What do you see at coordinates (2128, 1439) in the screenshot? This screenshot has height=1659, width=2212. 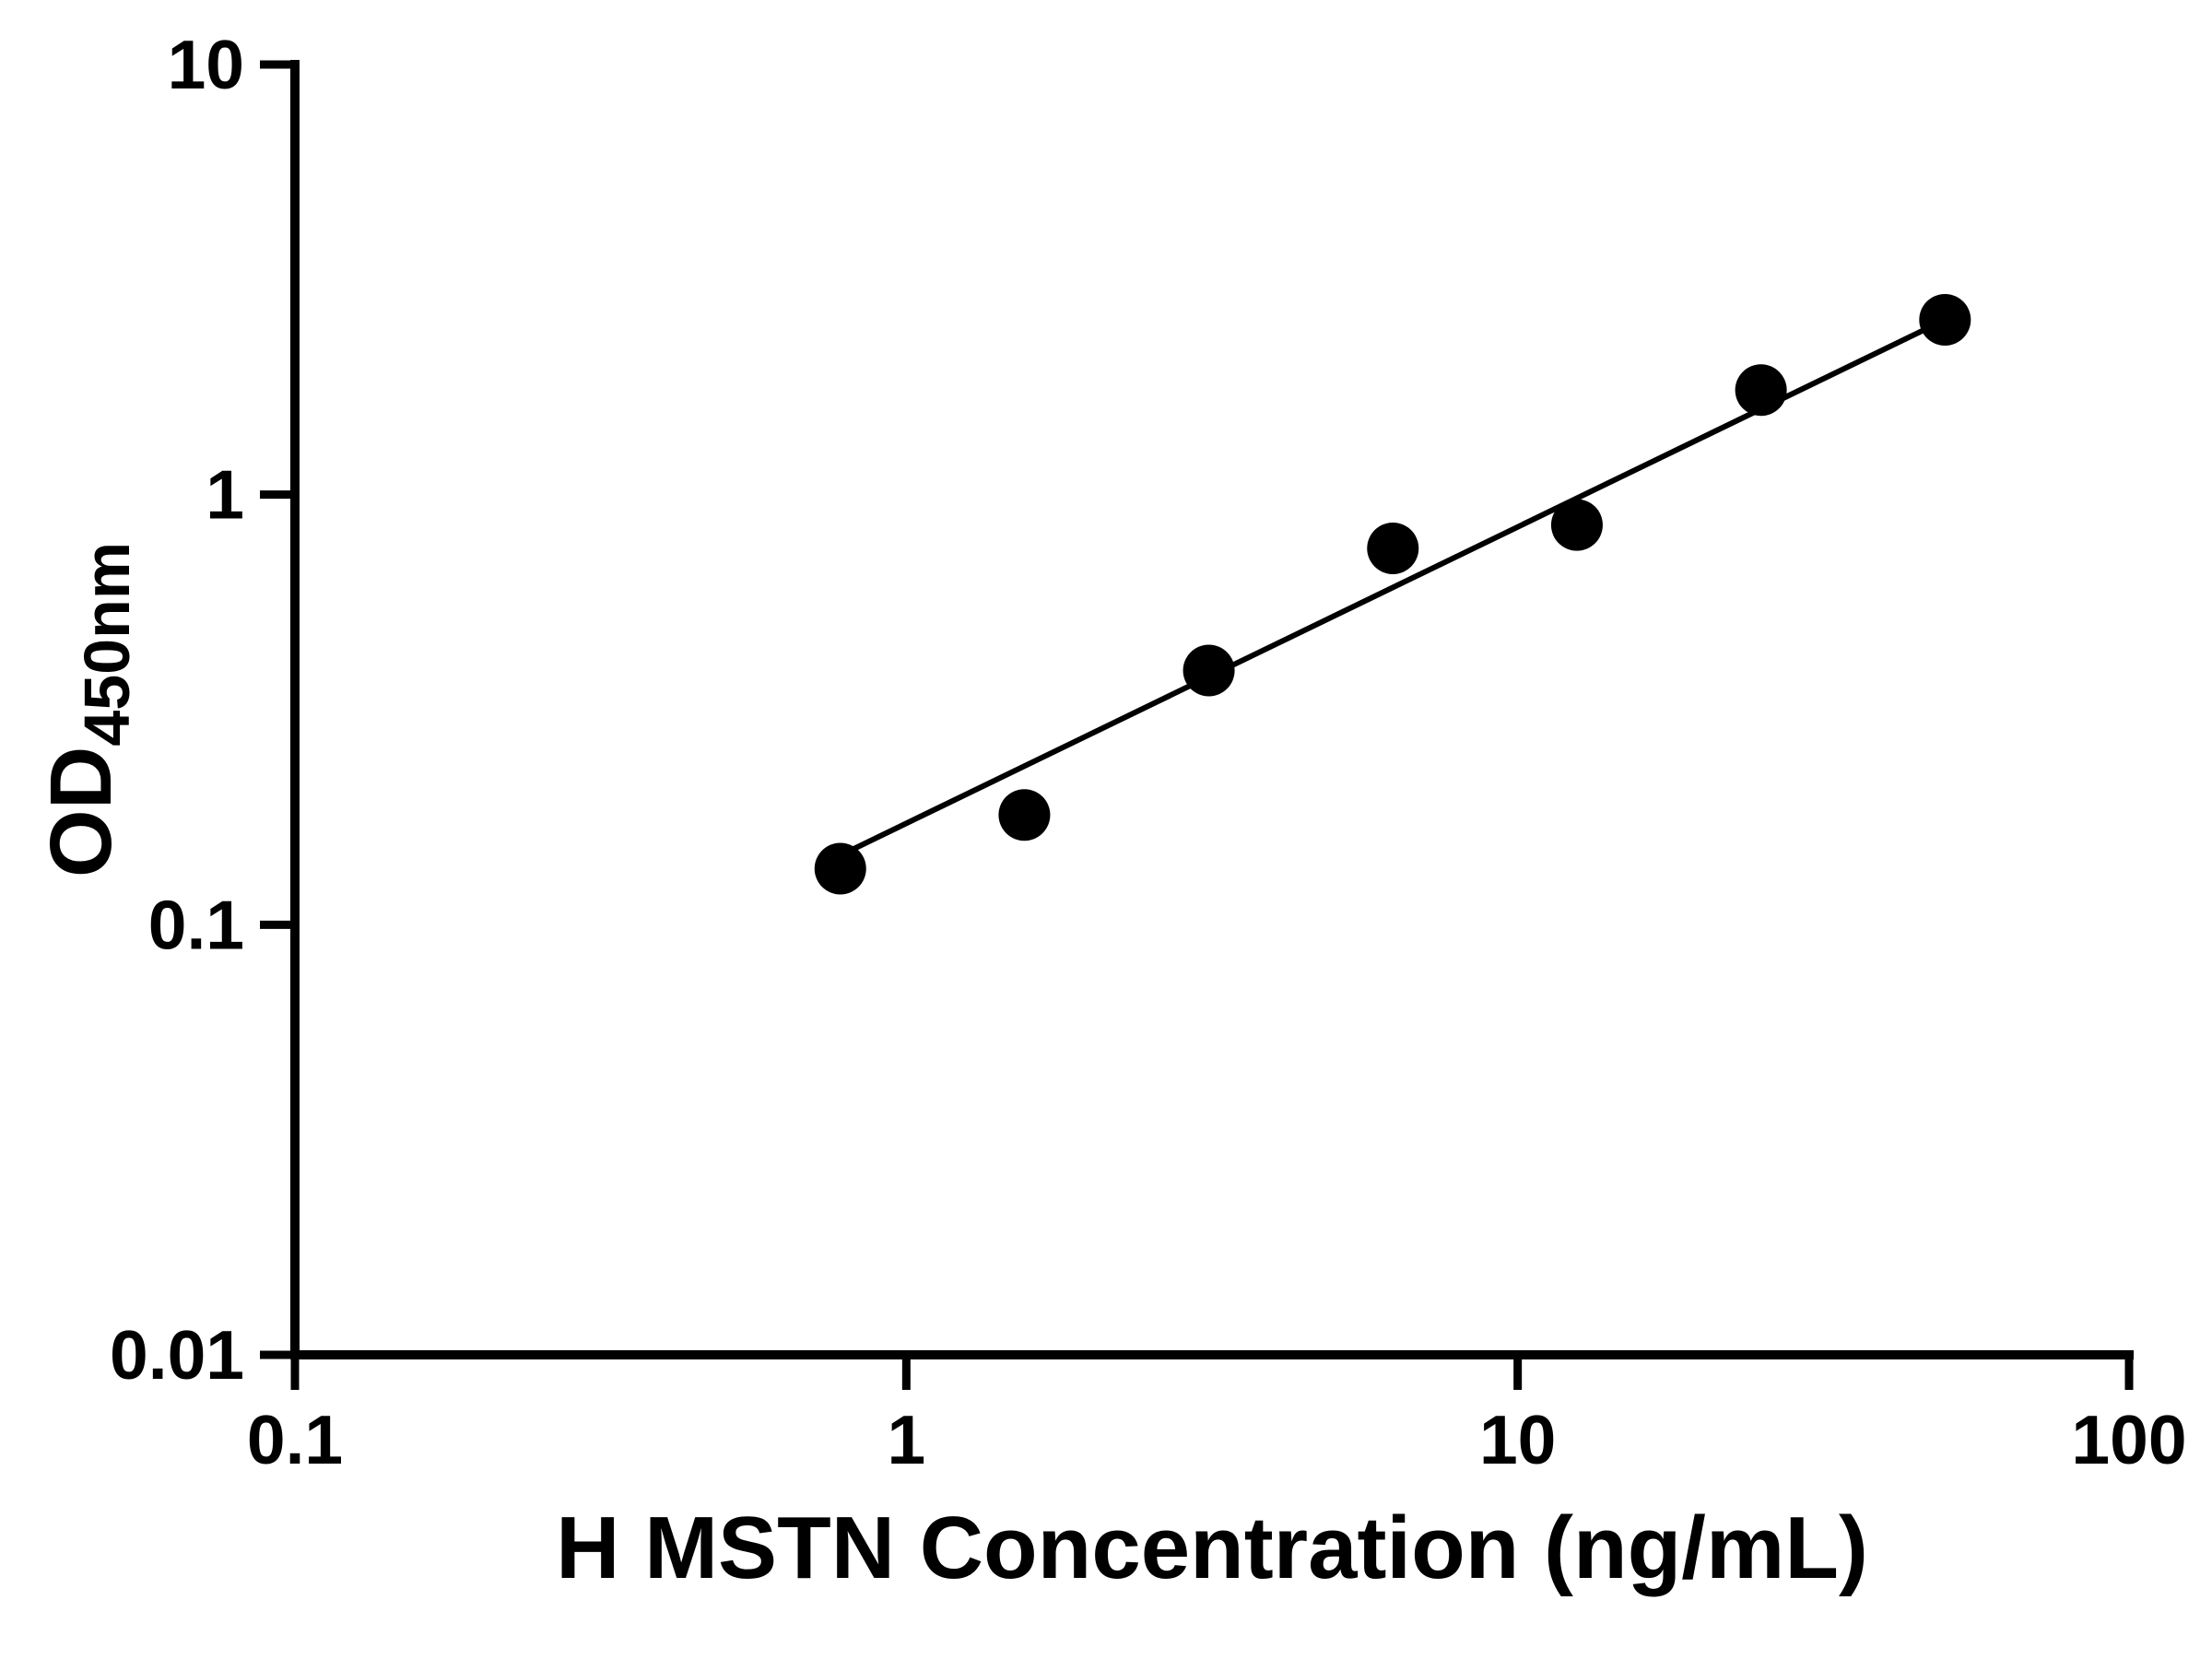 I see `x-axis-tick-label: 100` at bounding box center [2128, 1439].